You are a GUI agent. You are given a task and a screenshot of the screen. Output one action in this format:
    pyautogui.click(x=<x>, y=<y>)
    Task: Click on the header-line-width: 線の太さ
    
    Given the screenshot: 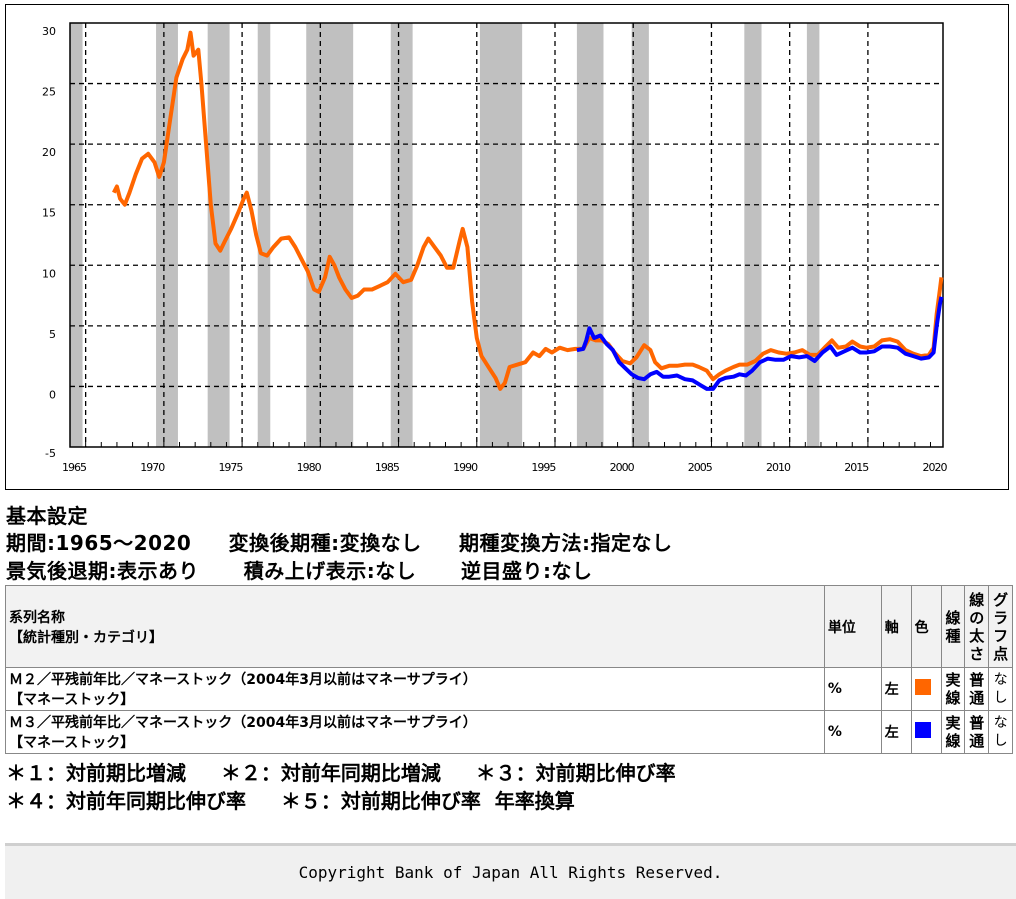 What is the action you would take?
    pyautogui.click(x=977, y=626)
    